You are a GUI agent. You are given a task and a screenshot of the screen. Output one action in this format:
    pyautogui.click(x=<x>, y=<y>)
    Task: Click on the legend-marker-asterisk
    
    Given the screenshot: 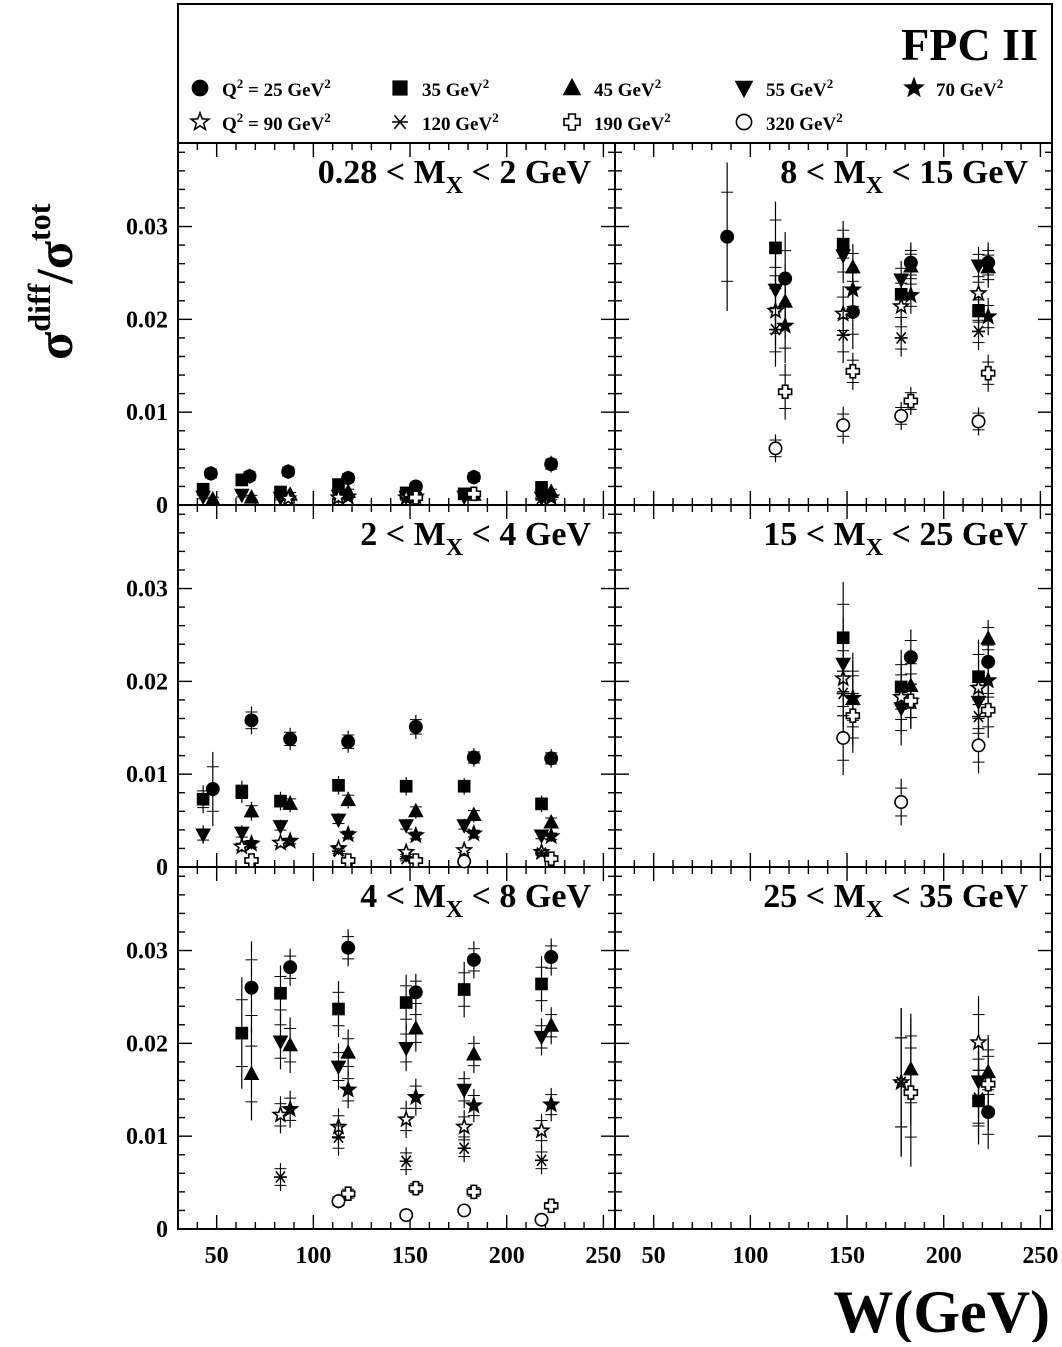 What is the action you would take?
    pyautogui.click(x=400, y=122)
    